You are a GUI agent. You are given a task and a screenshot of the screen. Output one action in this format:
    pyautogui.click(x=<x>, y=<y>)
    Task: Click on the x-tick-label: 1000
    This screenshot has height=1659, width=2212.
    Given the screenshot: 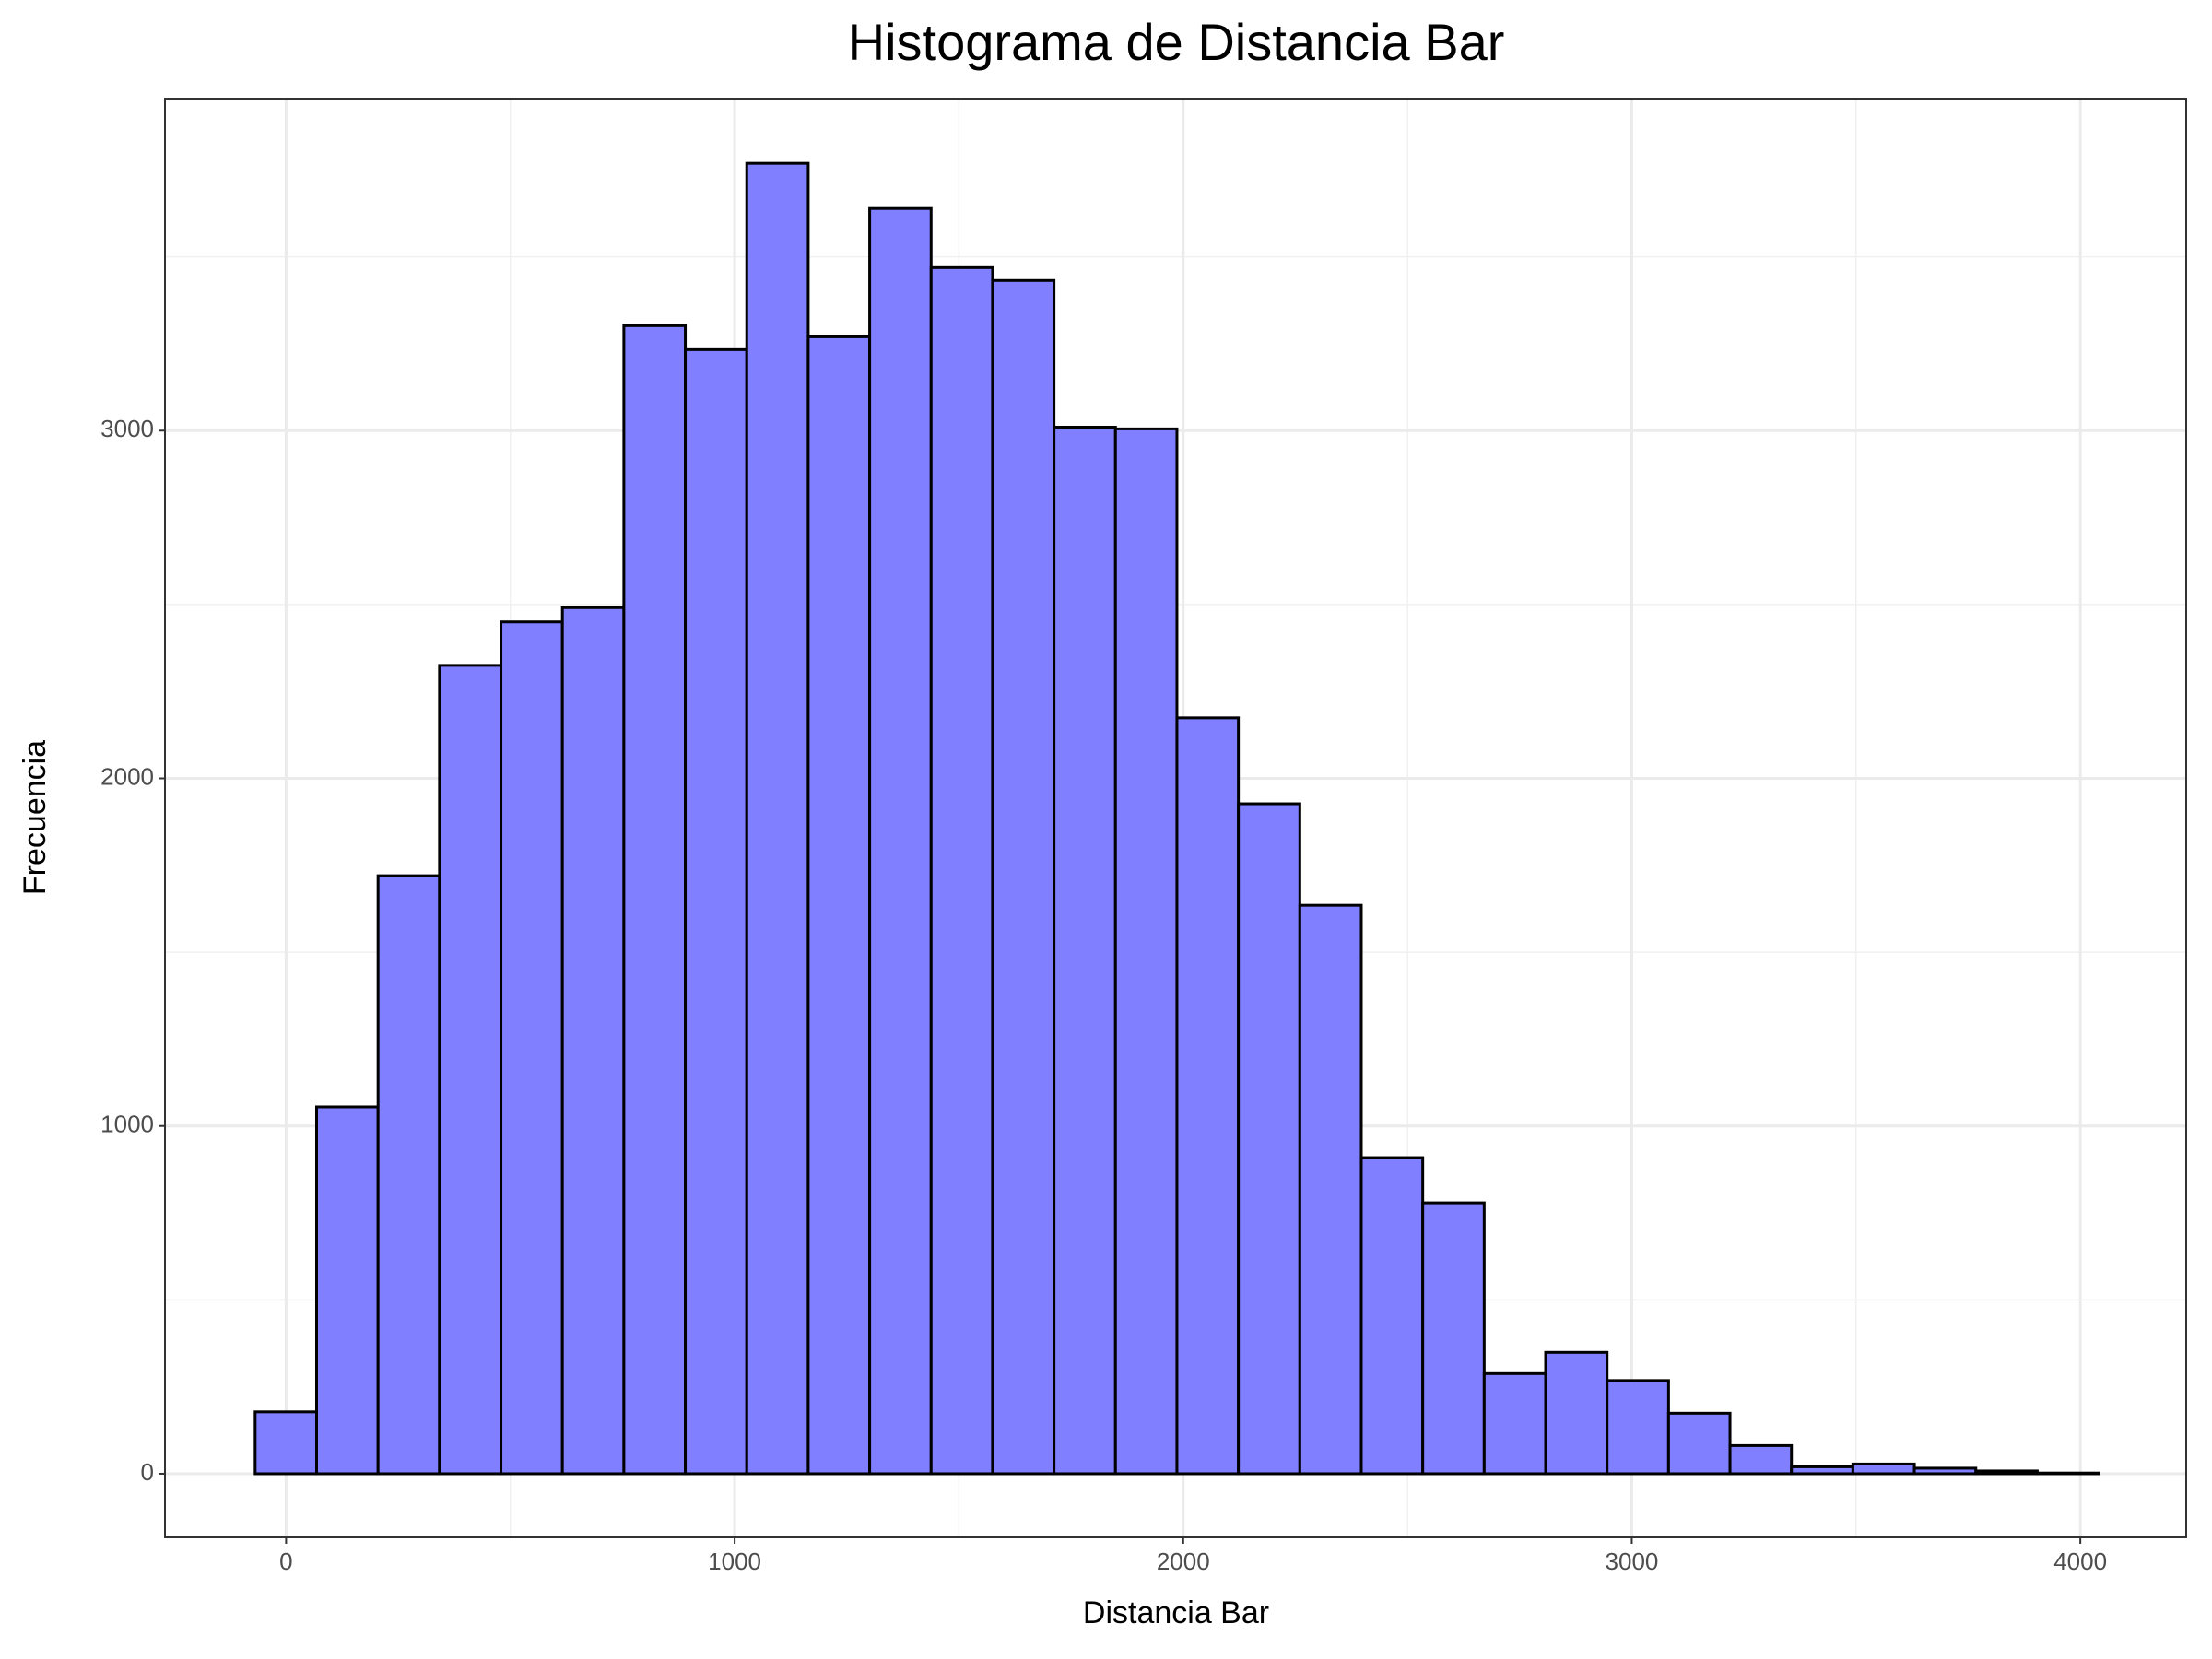 What is the action you would take?
    pyautogui.click(x=734, y=1561)
    